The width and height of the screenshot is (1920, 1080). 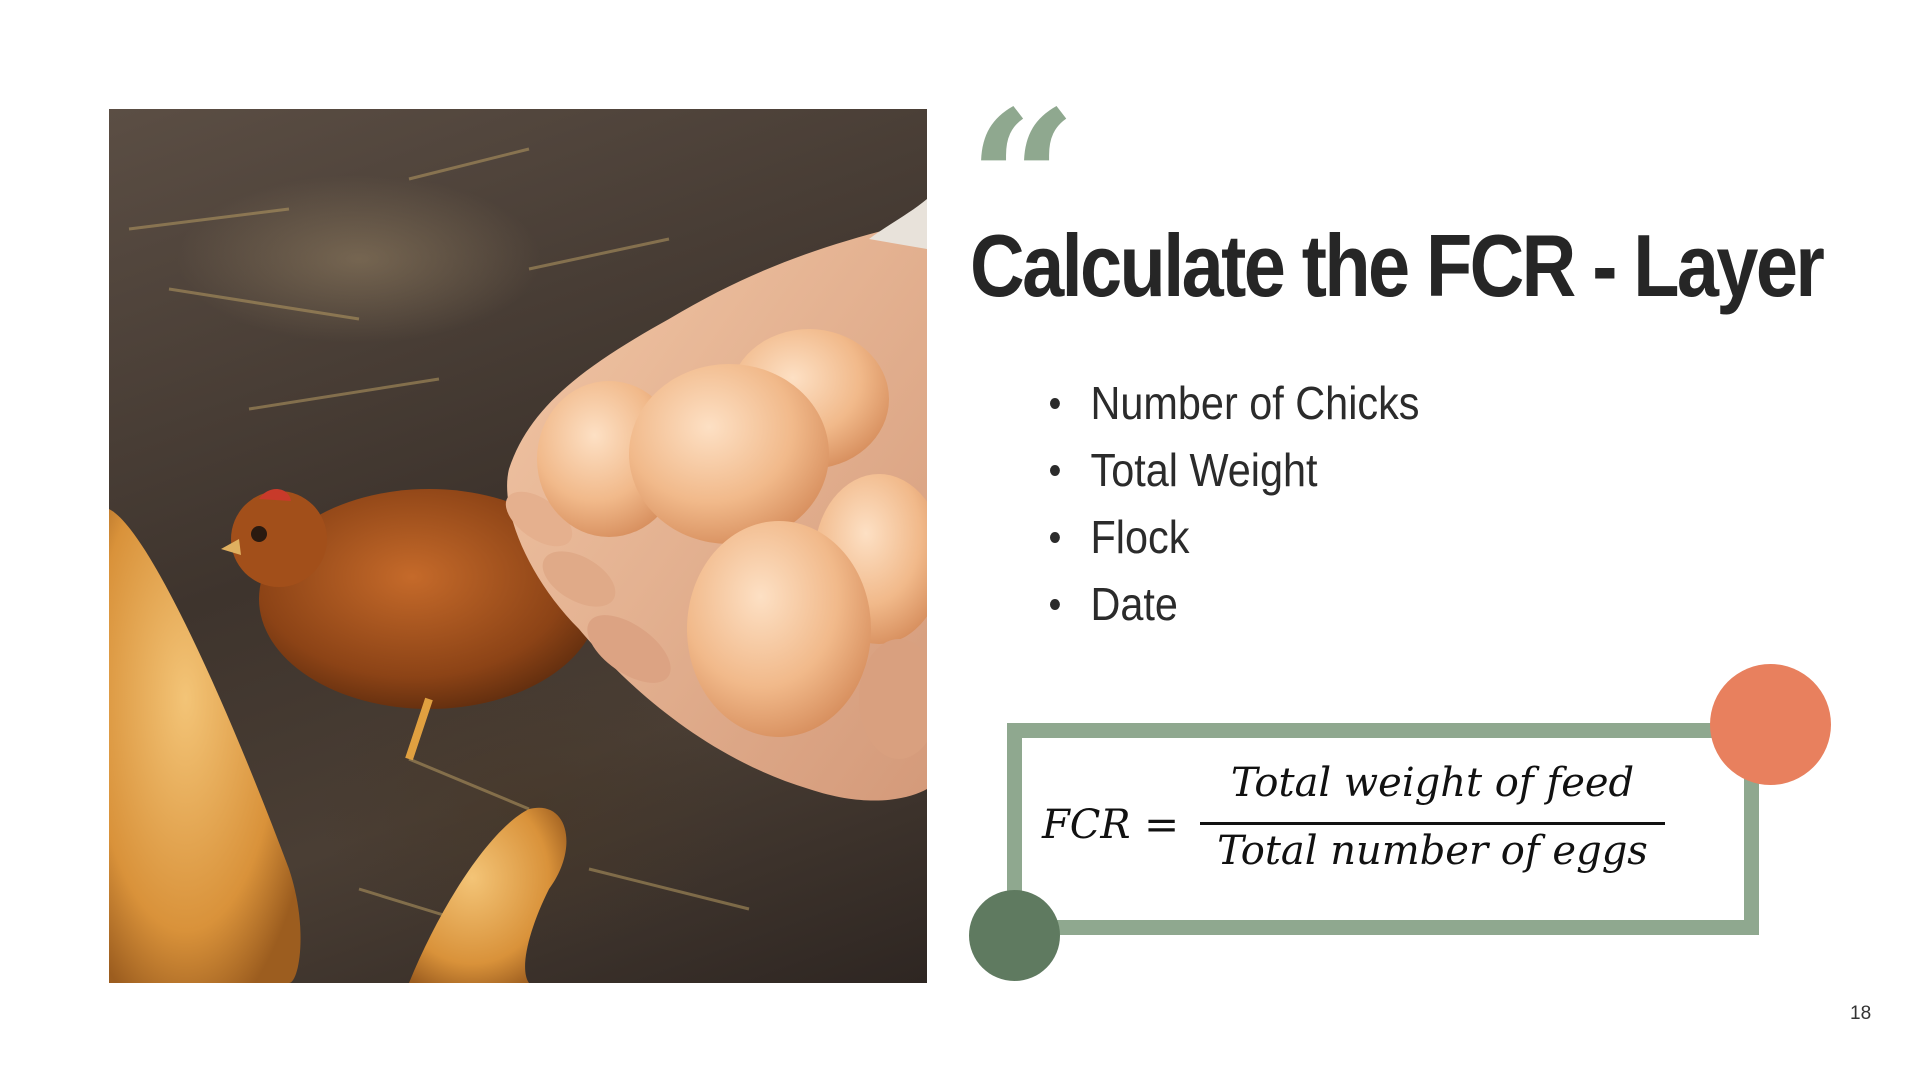 I want to click on slide-title: Calculate the FCR - Layer, so click(x=1397, y=265).